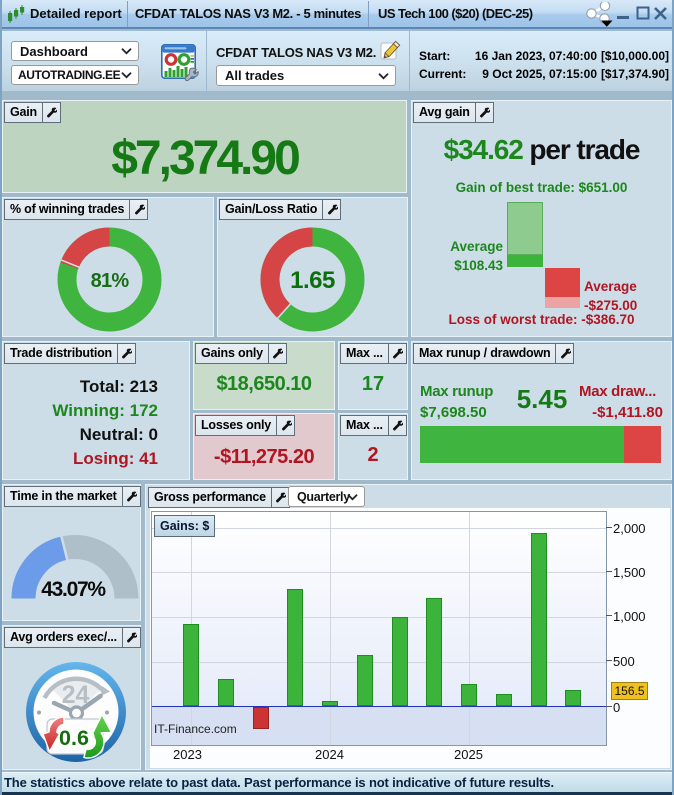 The width and height of the screenshot is (674, 795). Describe the element at coordinates (312, 280) in the screenshot. I see `svg-text: 1.65` at that location.